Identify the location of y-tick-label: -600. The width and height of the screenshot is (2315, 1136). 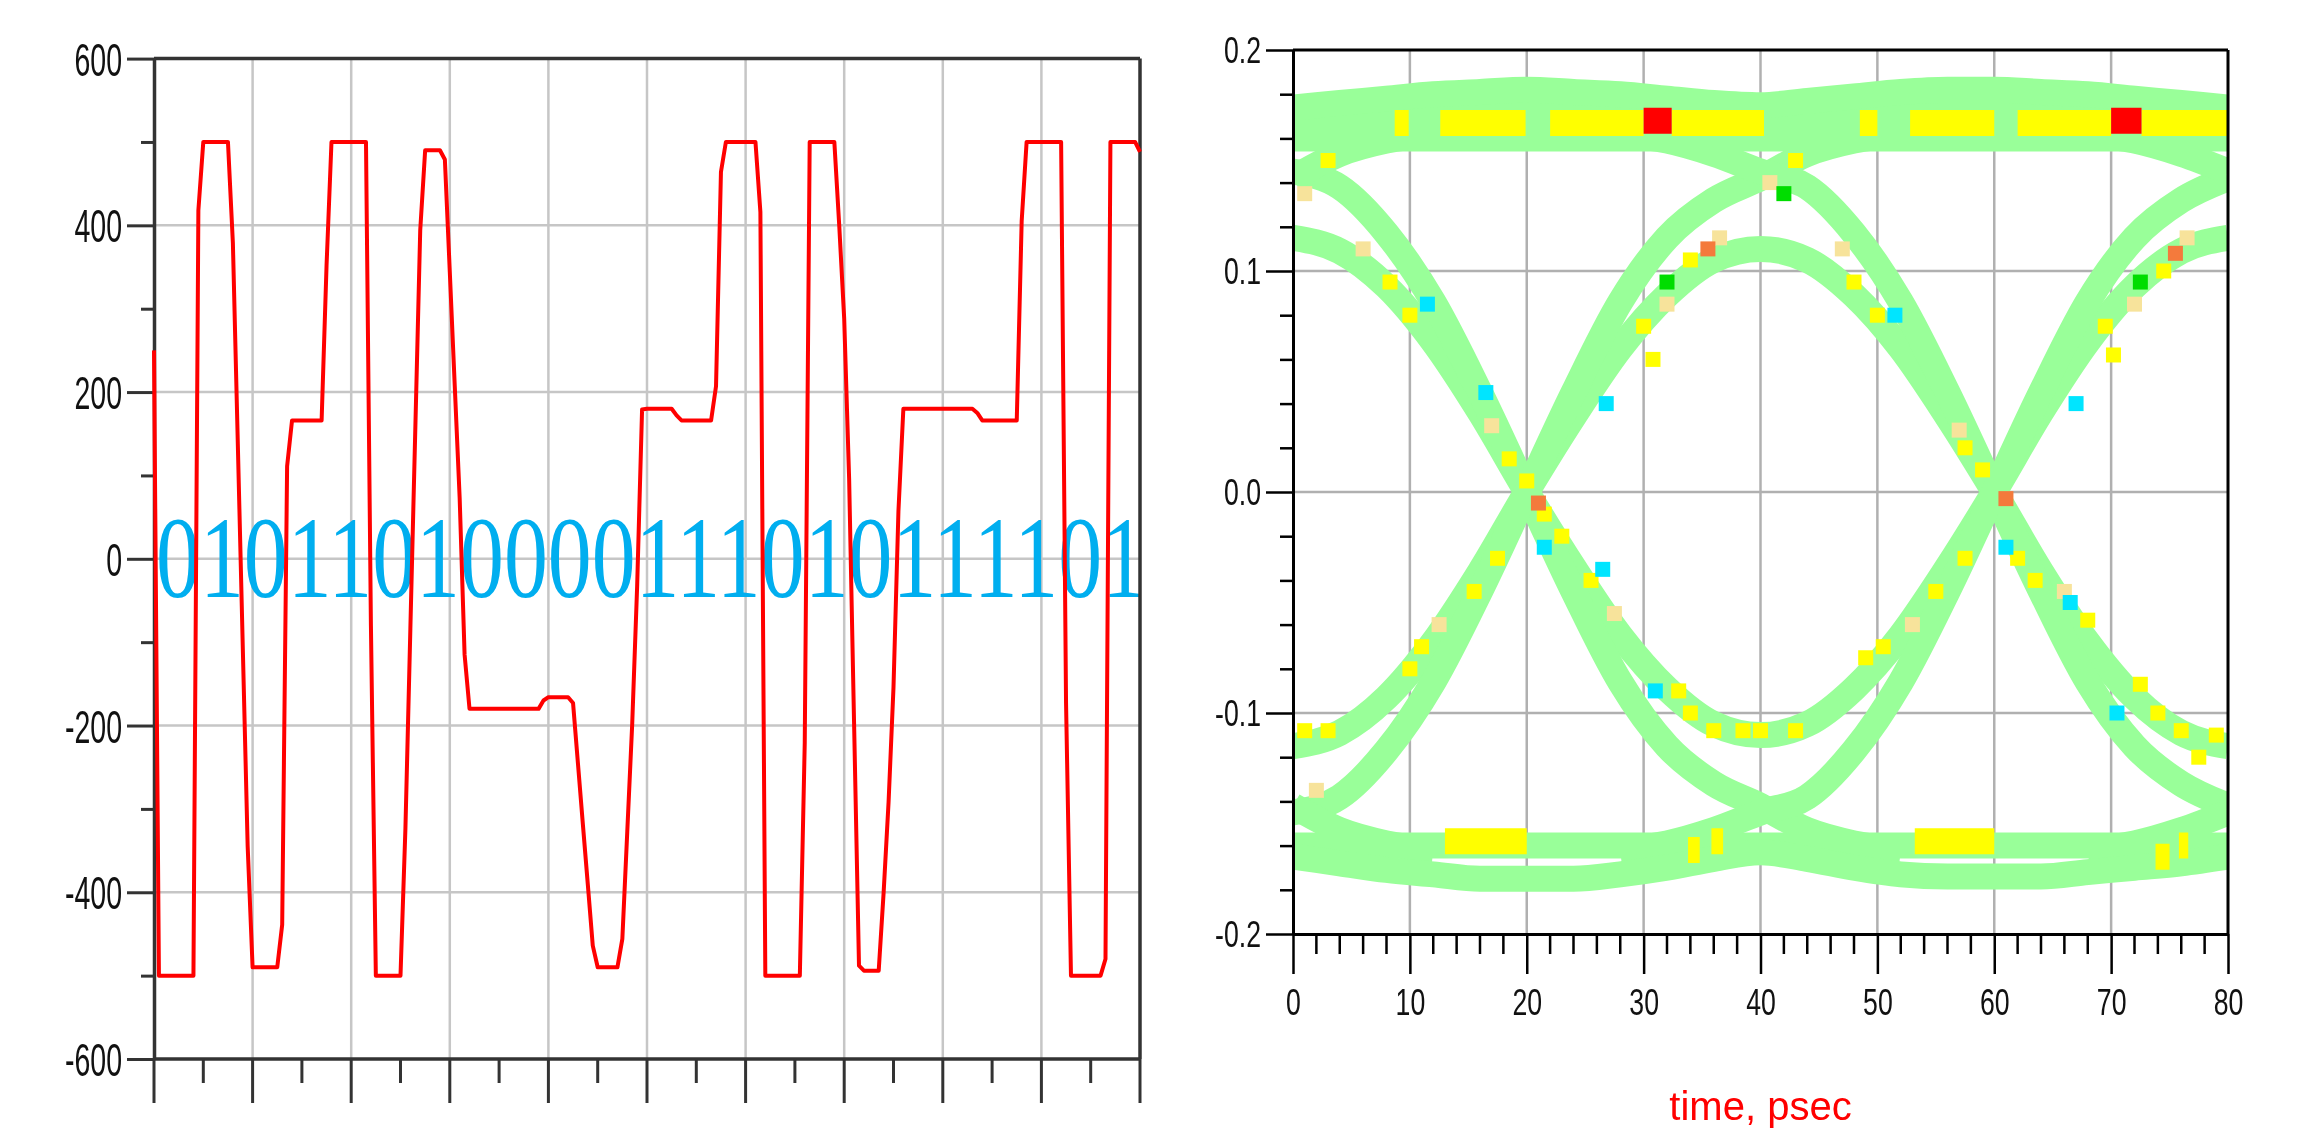
(110, 1060).